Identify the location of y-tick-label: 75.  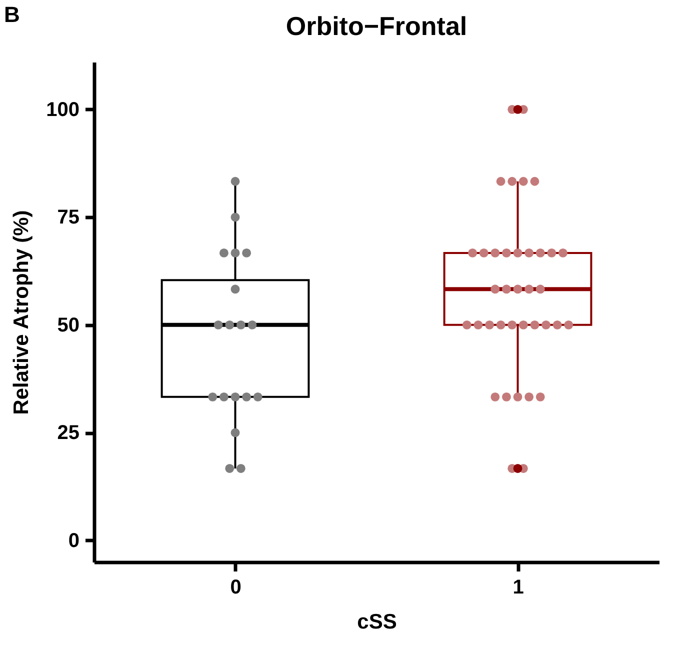
(68, 217).